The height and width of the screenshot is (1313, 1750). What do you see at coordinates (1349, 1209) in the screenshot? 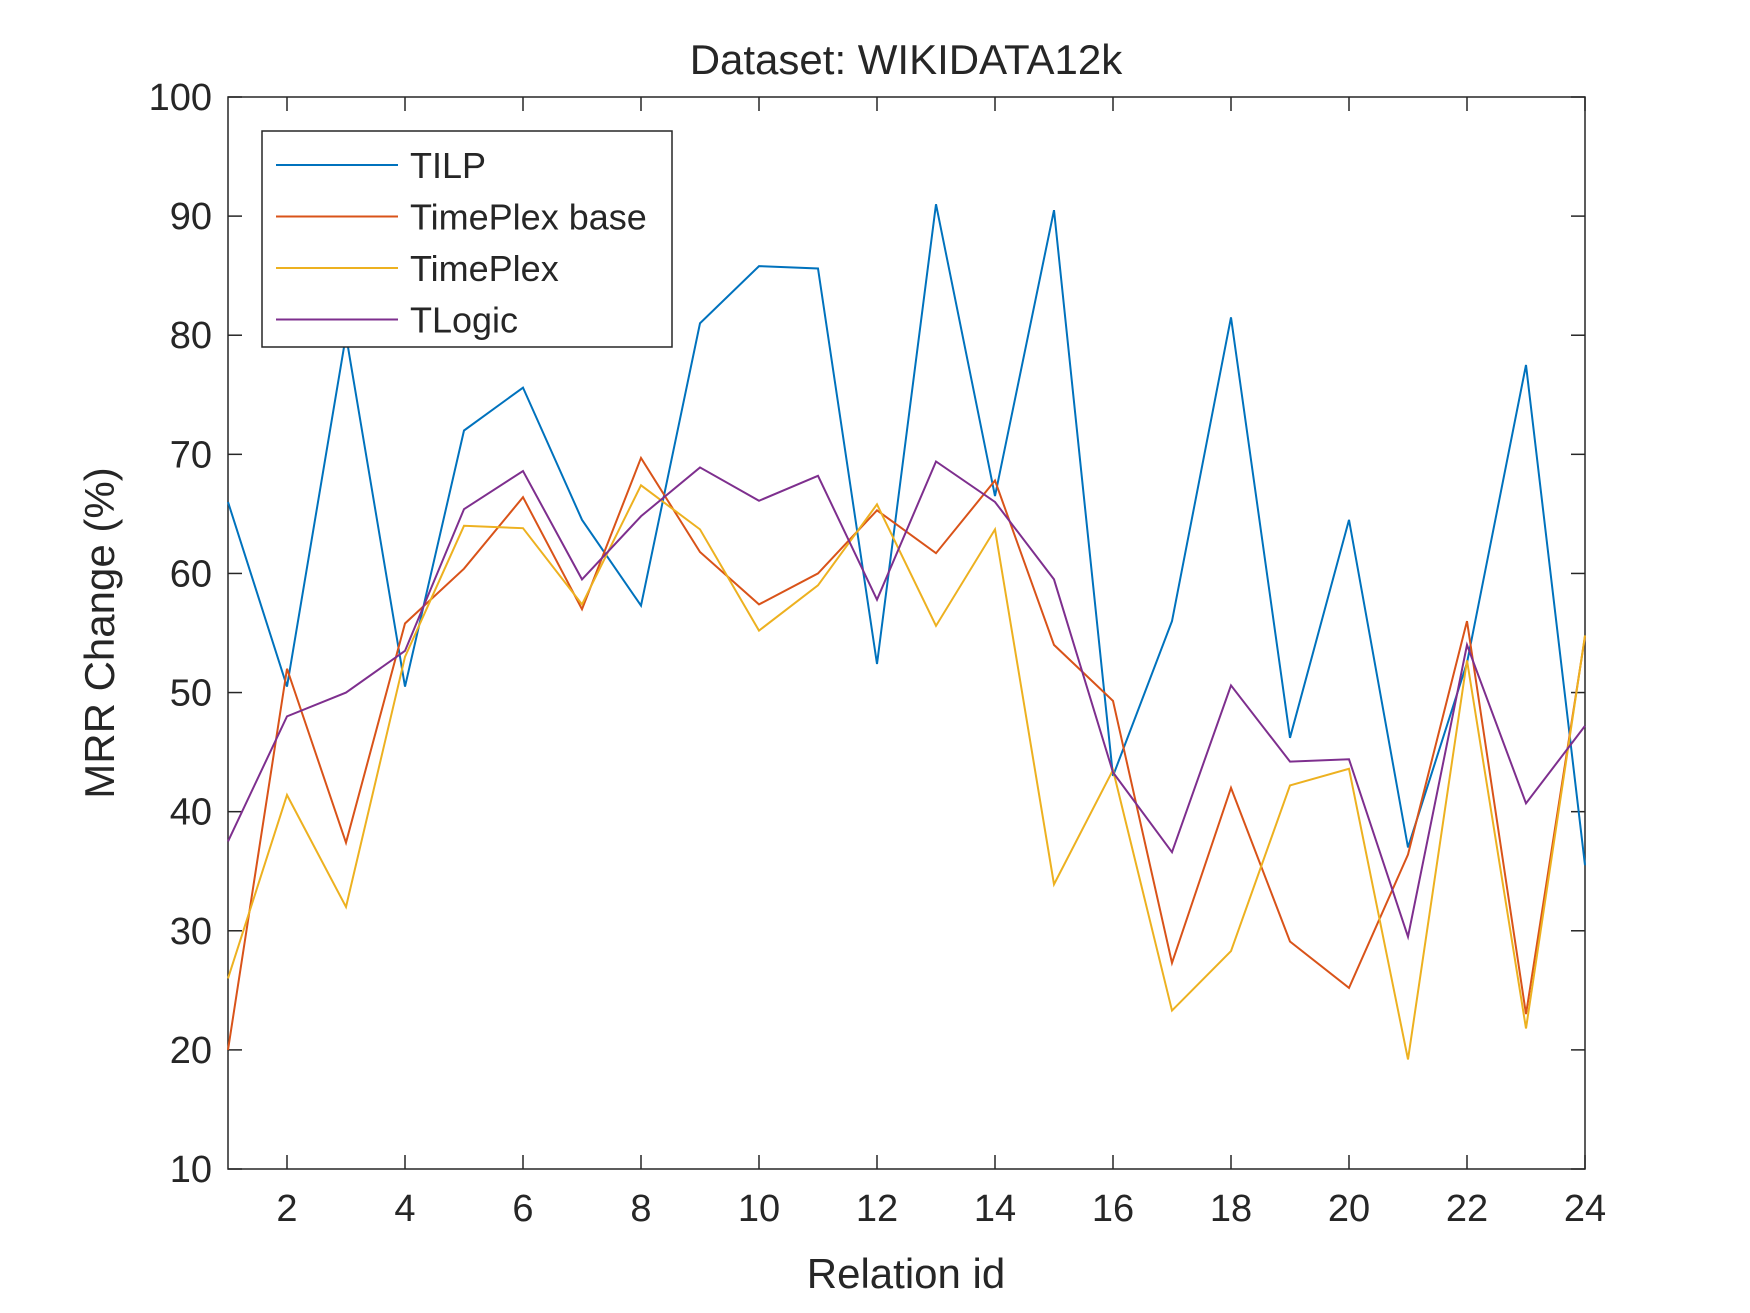
I see `x-tick-label: 20` at bounding box center [1349, 1209].